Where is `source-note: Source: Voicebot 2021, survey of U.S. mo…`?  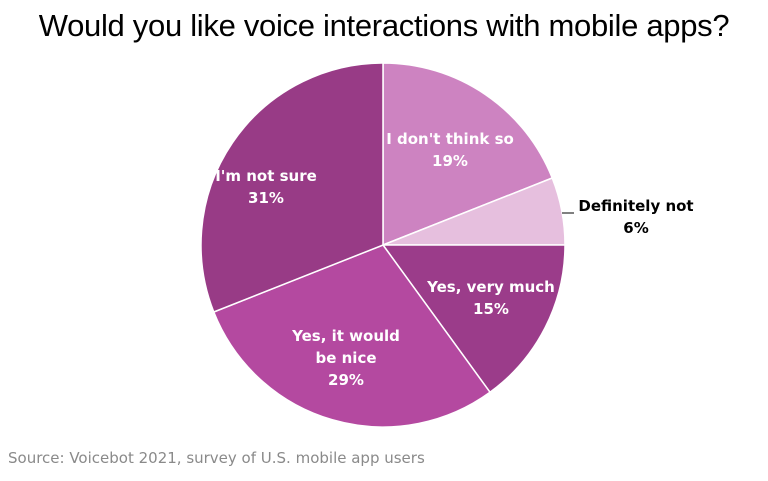
source-note: Source: Voicebot 2021, survey of U.S. mo… is located at coordinates (216, 458).